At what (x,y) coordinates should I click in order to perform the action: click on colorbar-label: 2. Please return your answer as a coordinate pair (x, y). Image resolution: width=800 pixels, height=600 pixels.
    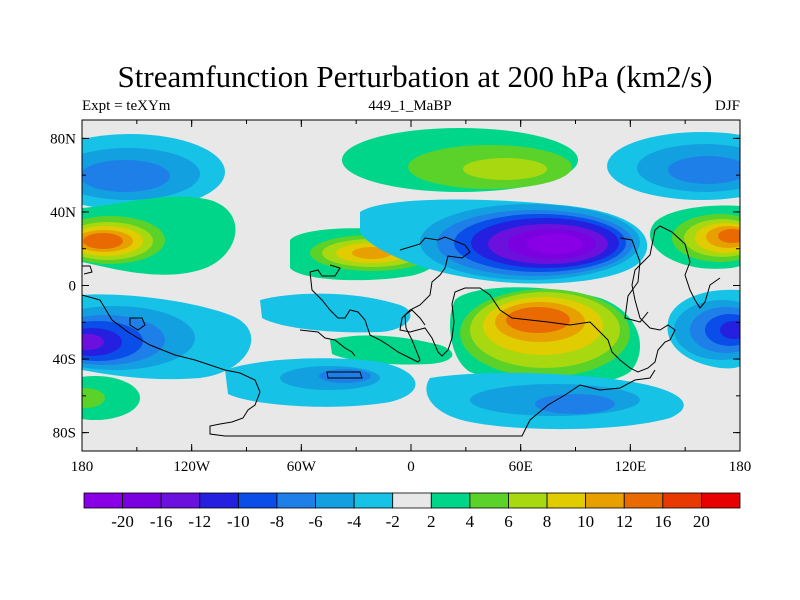
    Looking at the image, I should click on (431, 521).